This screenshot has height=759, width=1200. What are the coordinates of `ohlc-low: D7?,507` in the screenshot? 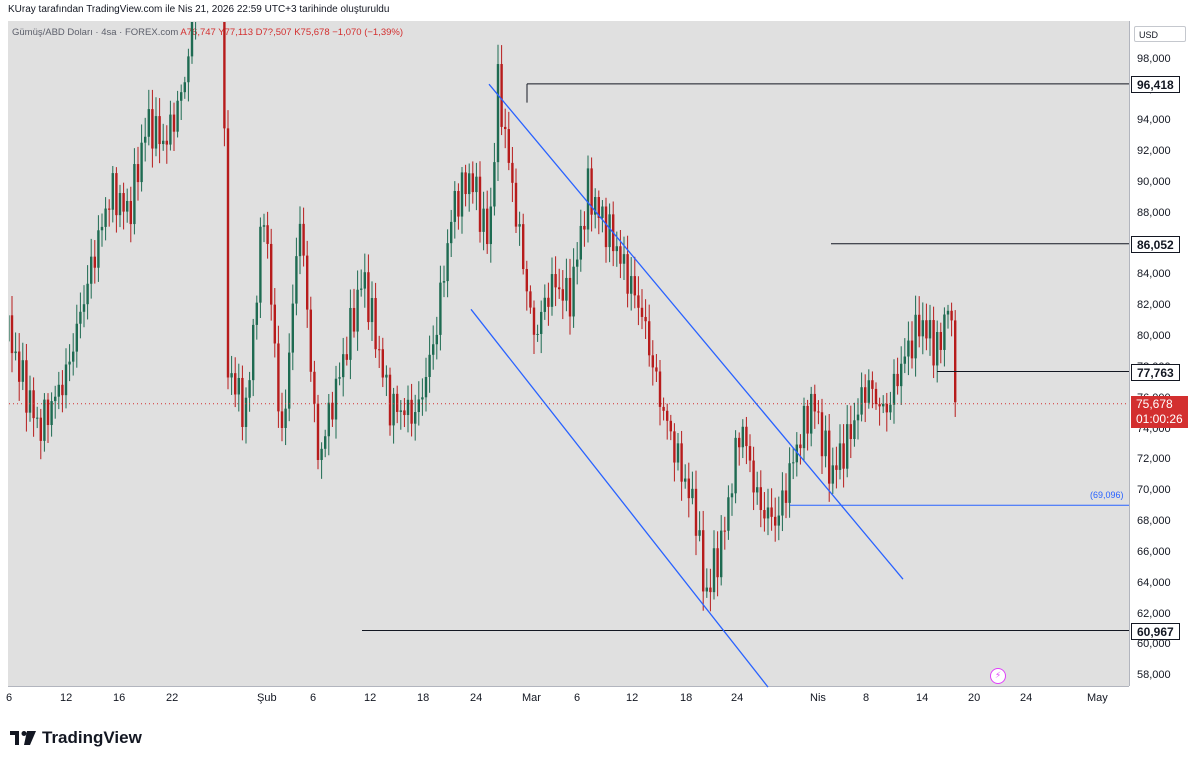 It's located at (273, 32).